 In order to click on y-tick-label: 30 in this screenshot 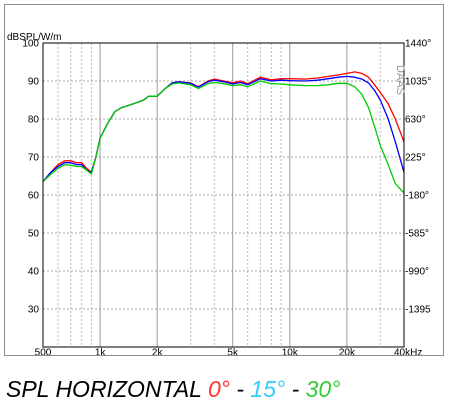, I will do `click(34, 310)`.